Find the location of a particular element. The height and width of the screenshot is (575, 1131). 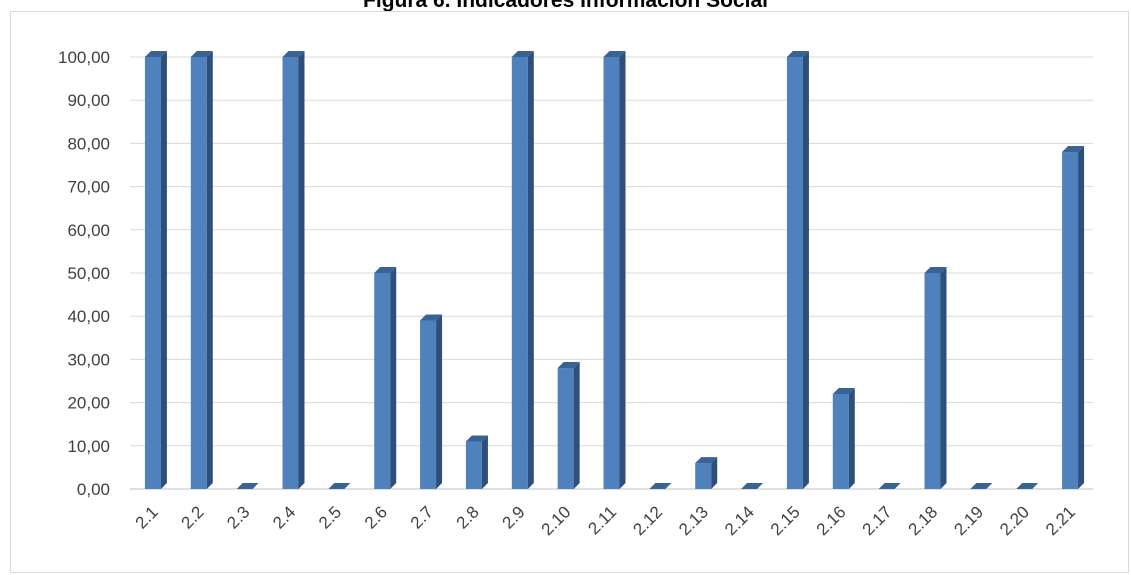

x-tick-label: 2.11 is located at coordinates (602, 520).